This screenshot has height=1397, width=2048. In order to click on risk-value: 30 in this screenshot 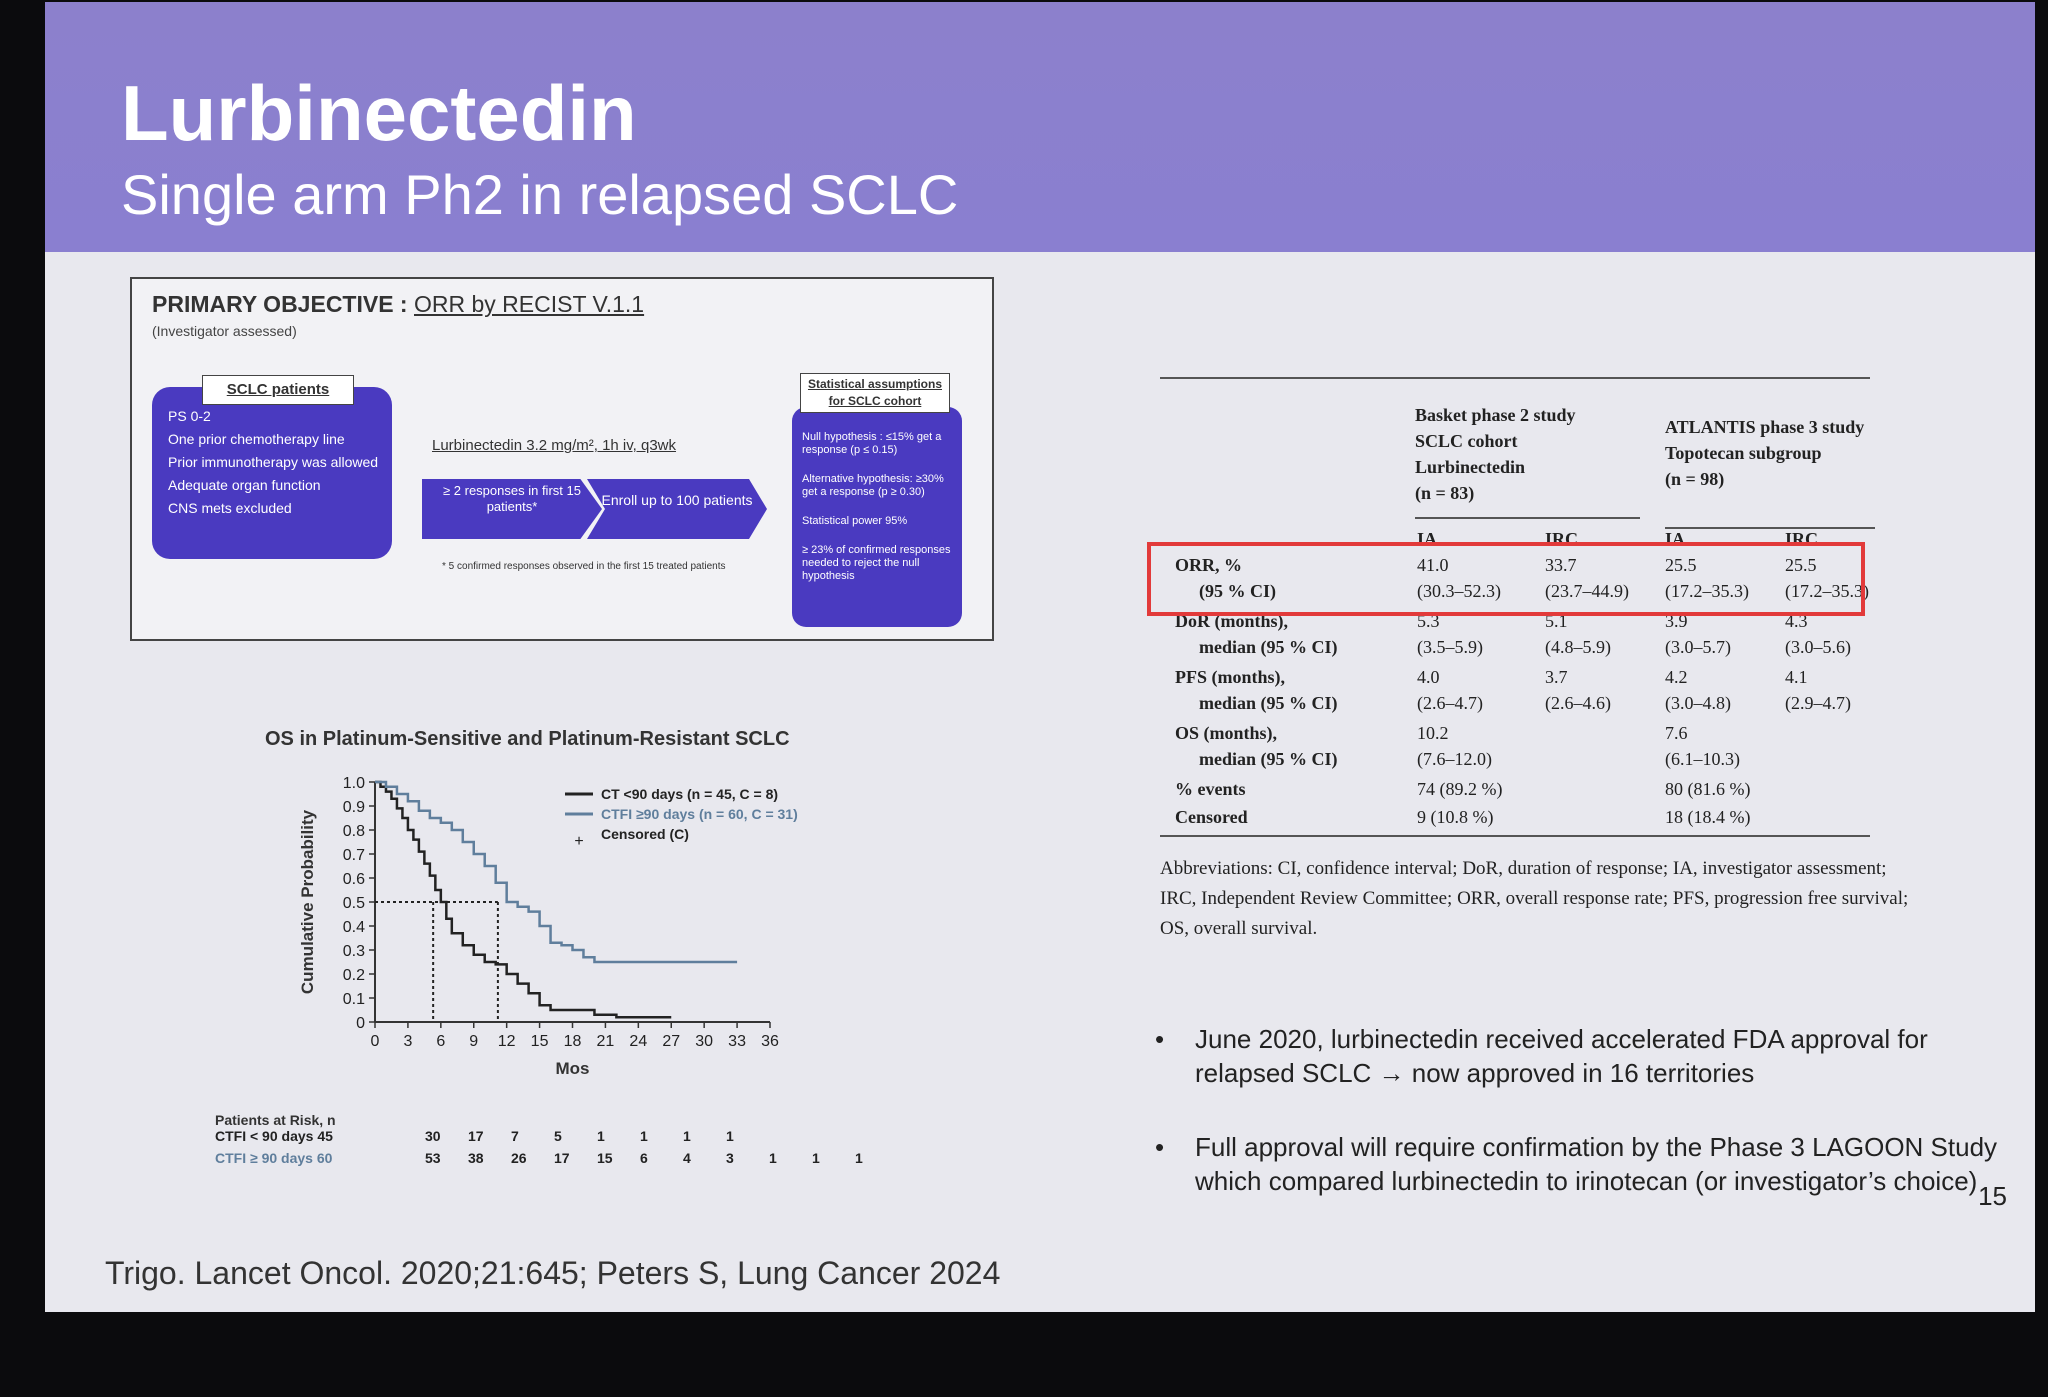, I will do `click(433, 1136)`.